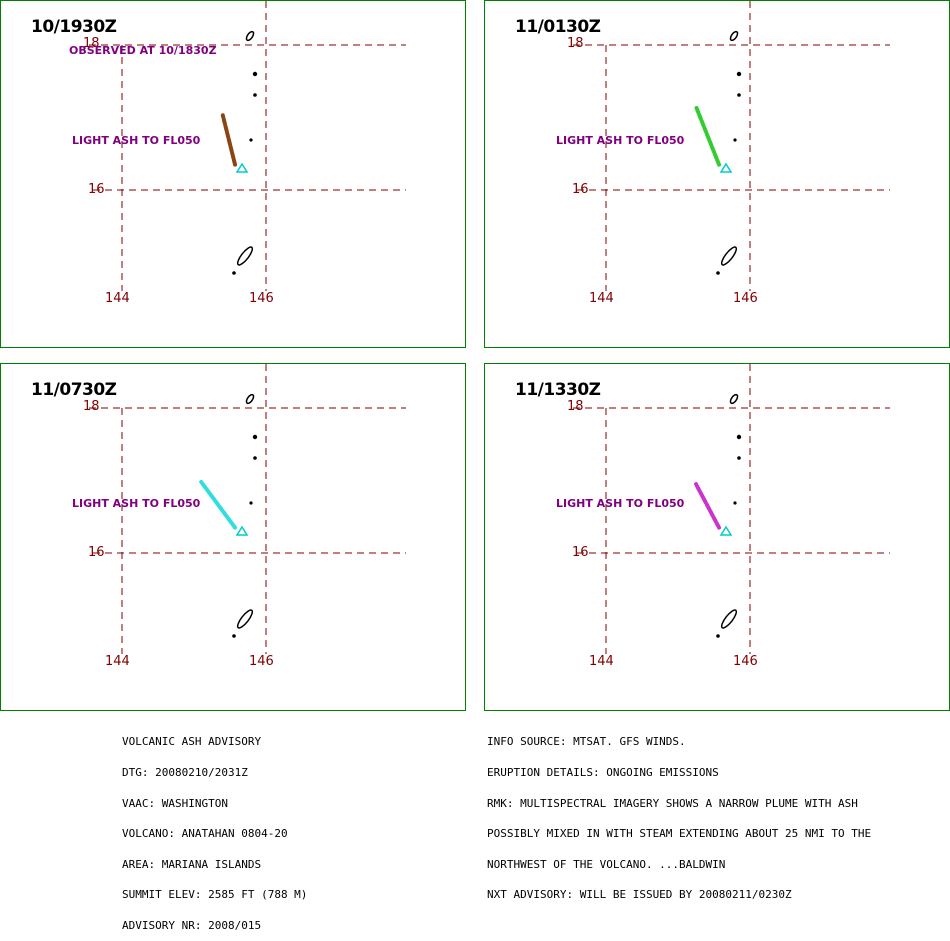 This screenshot has height=941, width=950. What do you see at coordinates (192, 742) in the screenshot?
I see `advisory-line: VOLCANIC ASH ADVISORY` at bounding box center [192, 742].